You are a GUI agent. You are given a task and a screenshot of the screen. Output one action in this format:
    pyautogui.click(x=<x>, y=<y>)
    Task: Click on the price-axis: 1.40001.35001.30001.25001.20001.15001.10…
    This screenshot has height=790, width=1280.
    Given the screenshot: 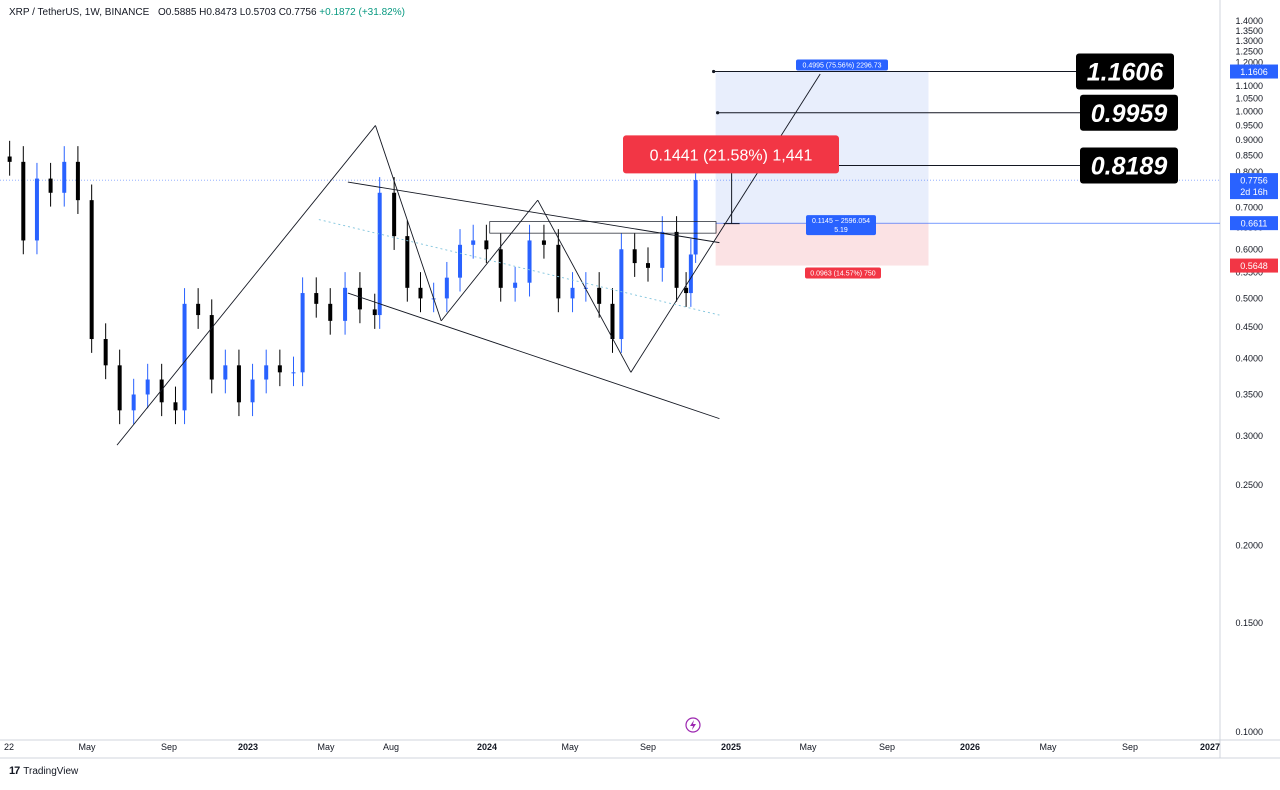 What is the action you would take?
    pyautogui.click(x=1249, y=376)
    